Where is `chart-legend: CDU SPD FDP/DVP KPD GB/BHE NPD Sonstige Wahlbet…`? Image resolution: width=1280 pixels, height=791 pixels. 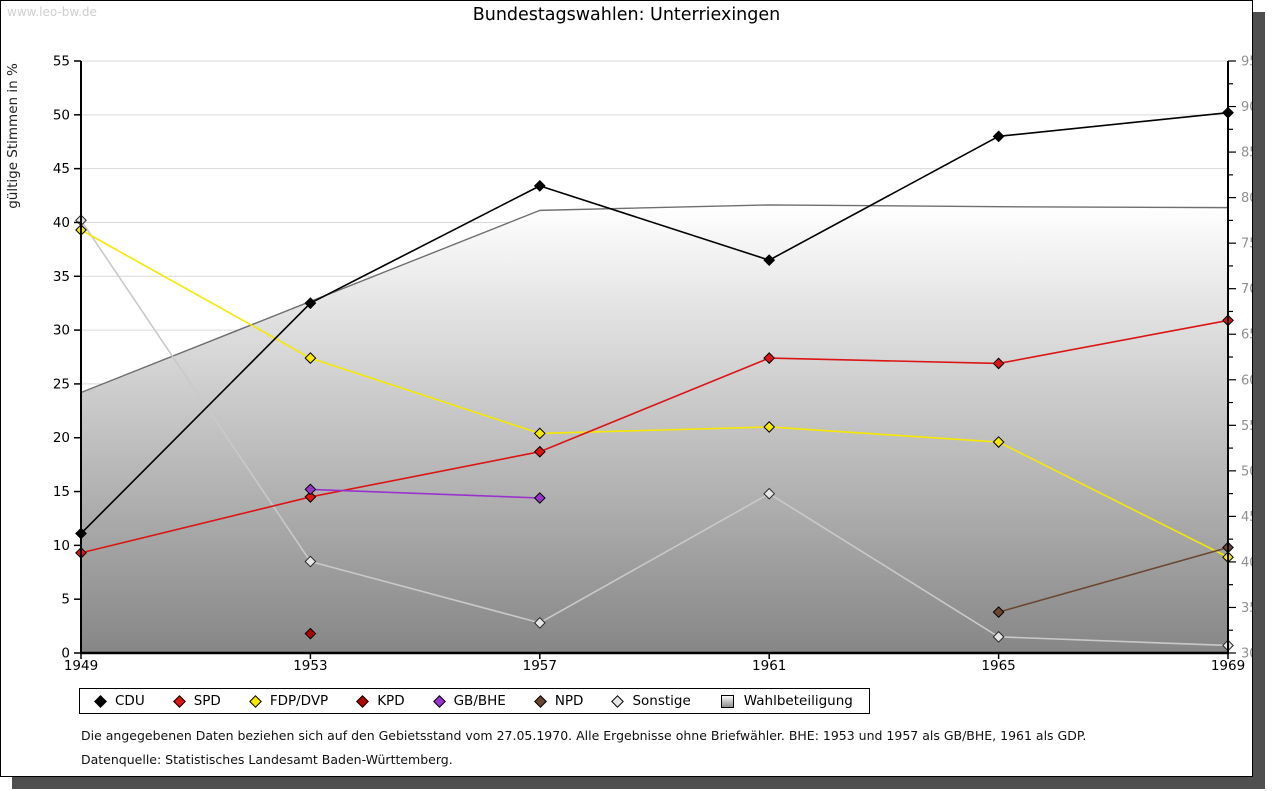 chart-legend: CDU SPD FDP/DVP KPD GB/BHE NPD Sonstige Wahlbet… is located at coordinates (474, 701).